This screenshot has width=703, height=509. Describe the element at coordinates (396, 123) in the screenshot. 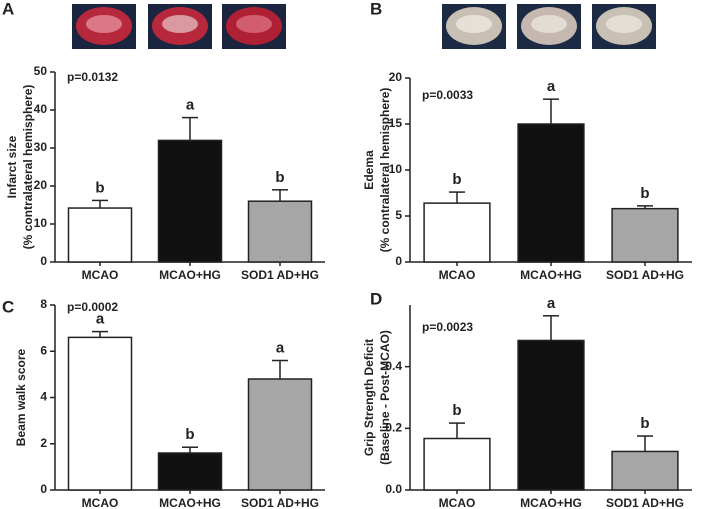

I see `y-tick-label: 15` at that location.